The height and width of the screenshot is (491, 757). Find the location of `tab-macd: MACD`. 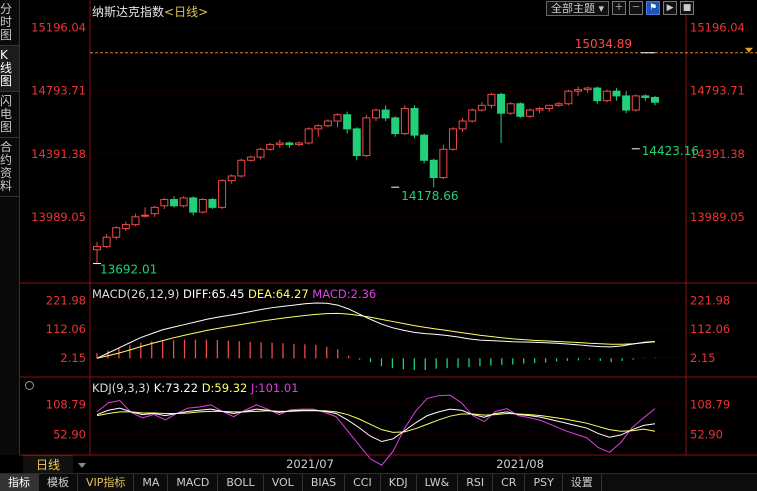

tab-macd: MACD is located at coordinates (193, 482).